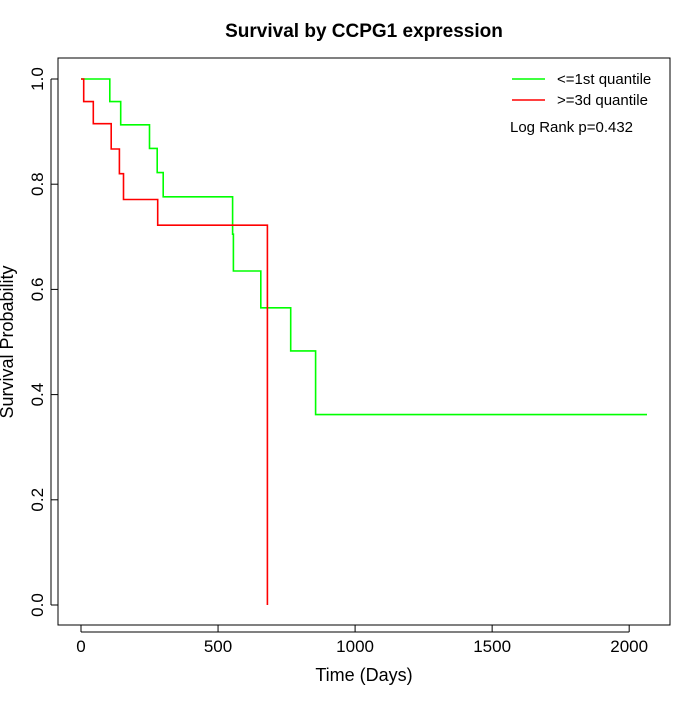  What do you see at coordinates (604, 79) in the screenshot?
I see `legend-label-0: <=1st quantile` at bounding box center [604, 79].